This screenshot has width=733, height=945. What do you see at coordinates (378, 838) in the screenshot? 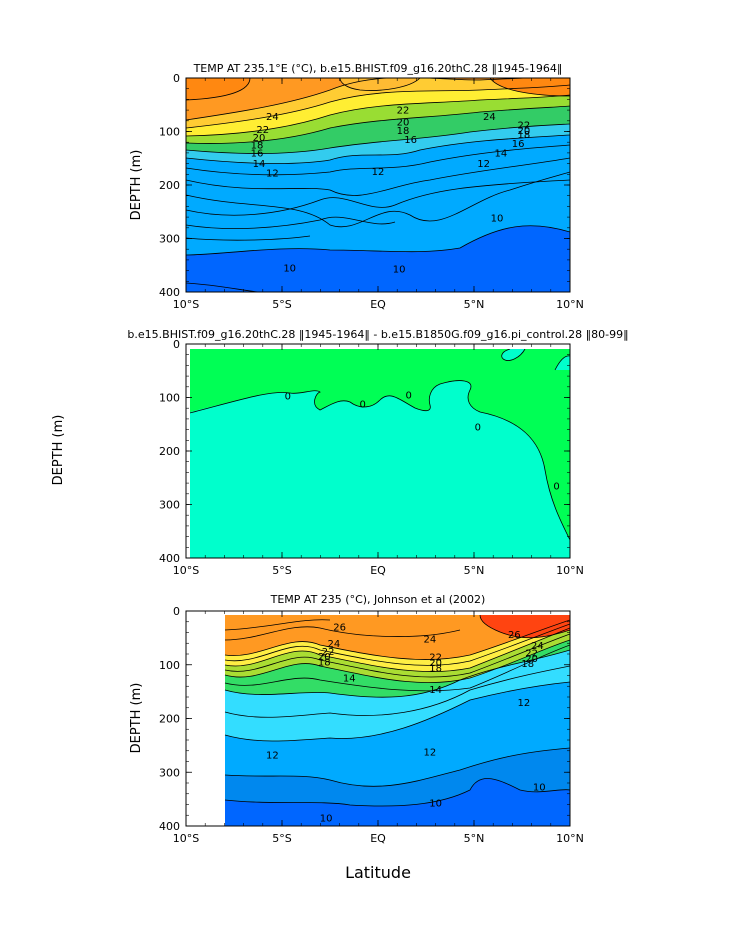
I see `panel-3-xtick-label: EQ` at bounding box center [378, 838].